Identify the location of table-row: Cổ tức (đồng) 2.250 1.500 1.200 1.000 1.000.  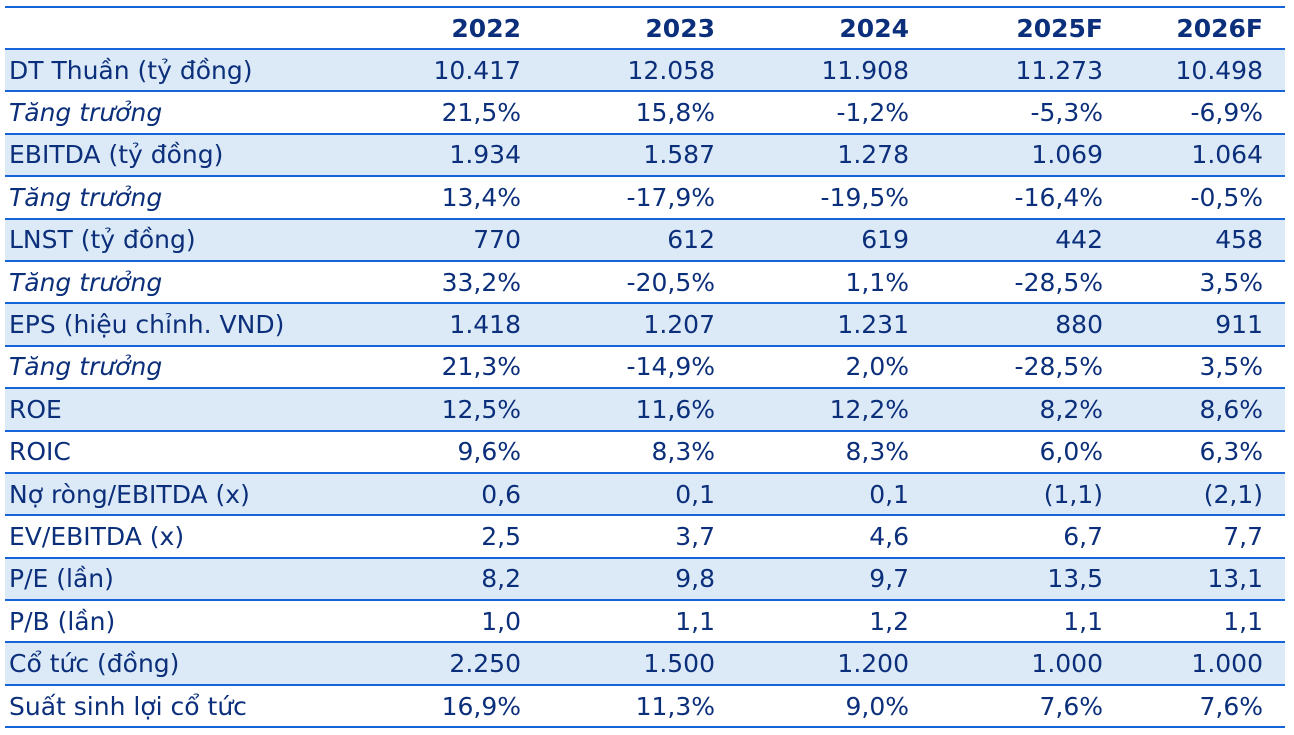
(645, 664).